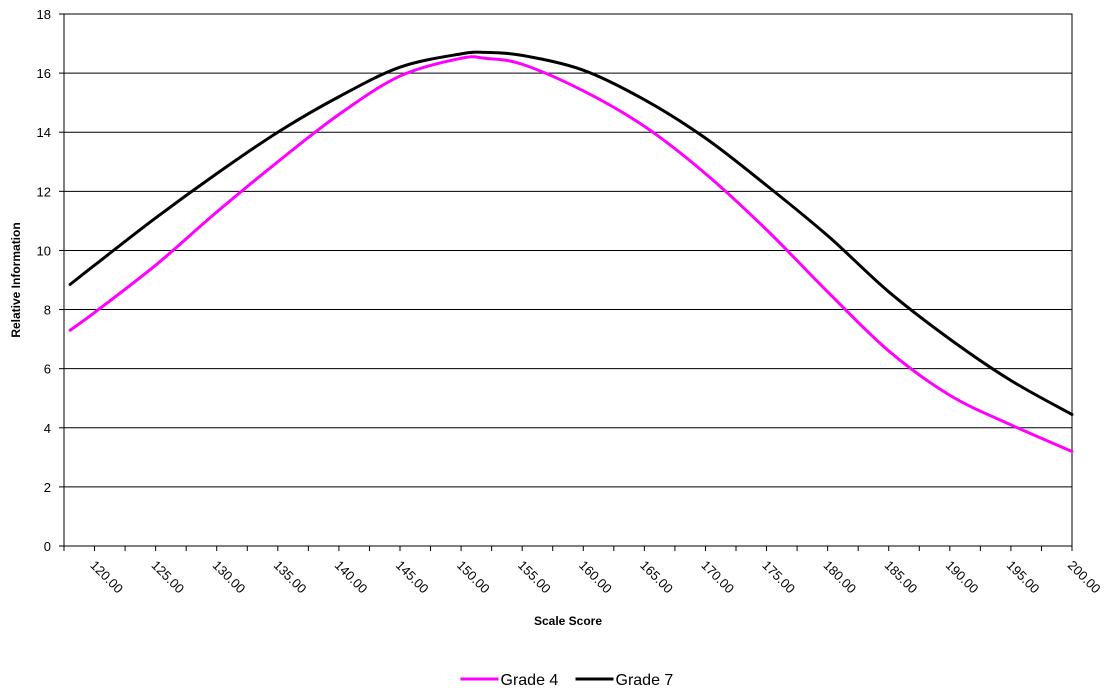 The width and height of the screenshot is (1112, 697). I want to click on x-tick-label: 200.00, so click(1084, 577).